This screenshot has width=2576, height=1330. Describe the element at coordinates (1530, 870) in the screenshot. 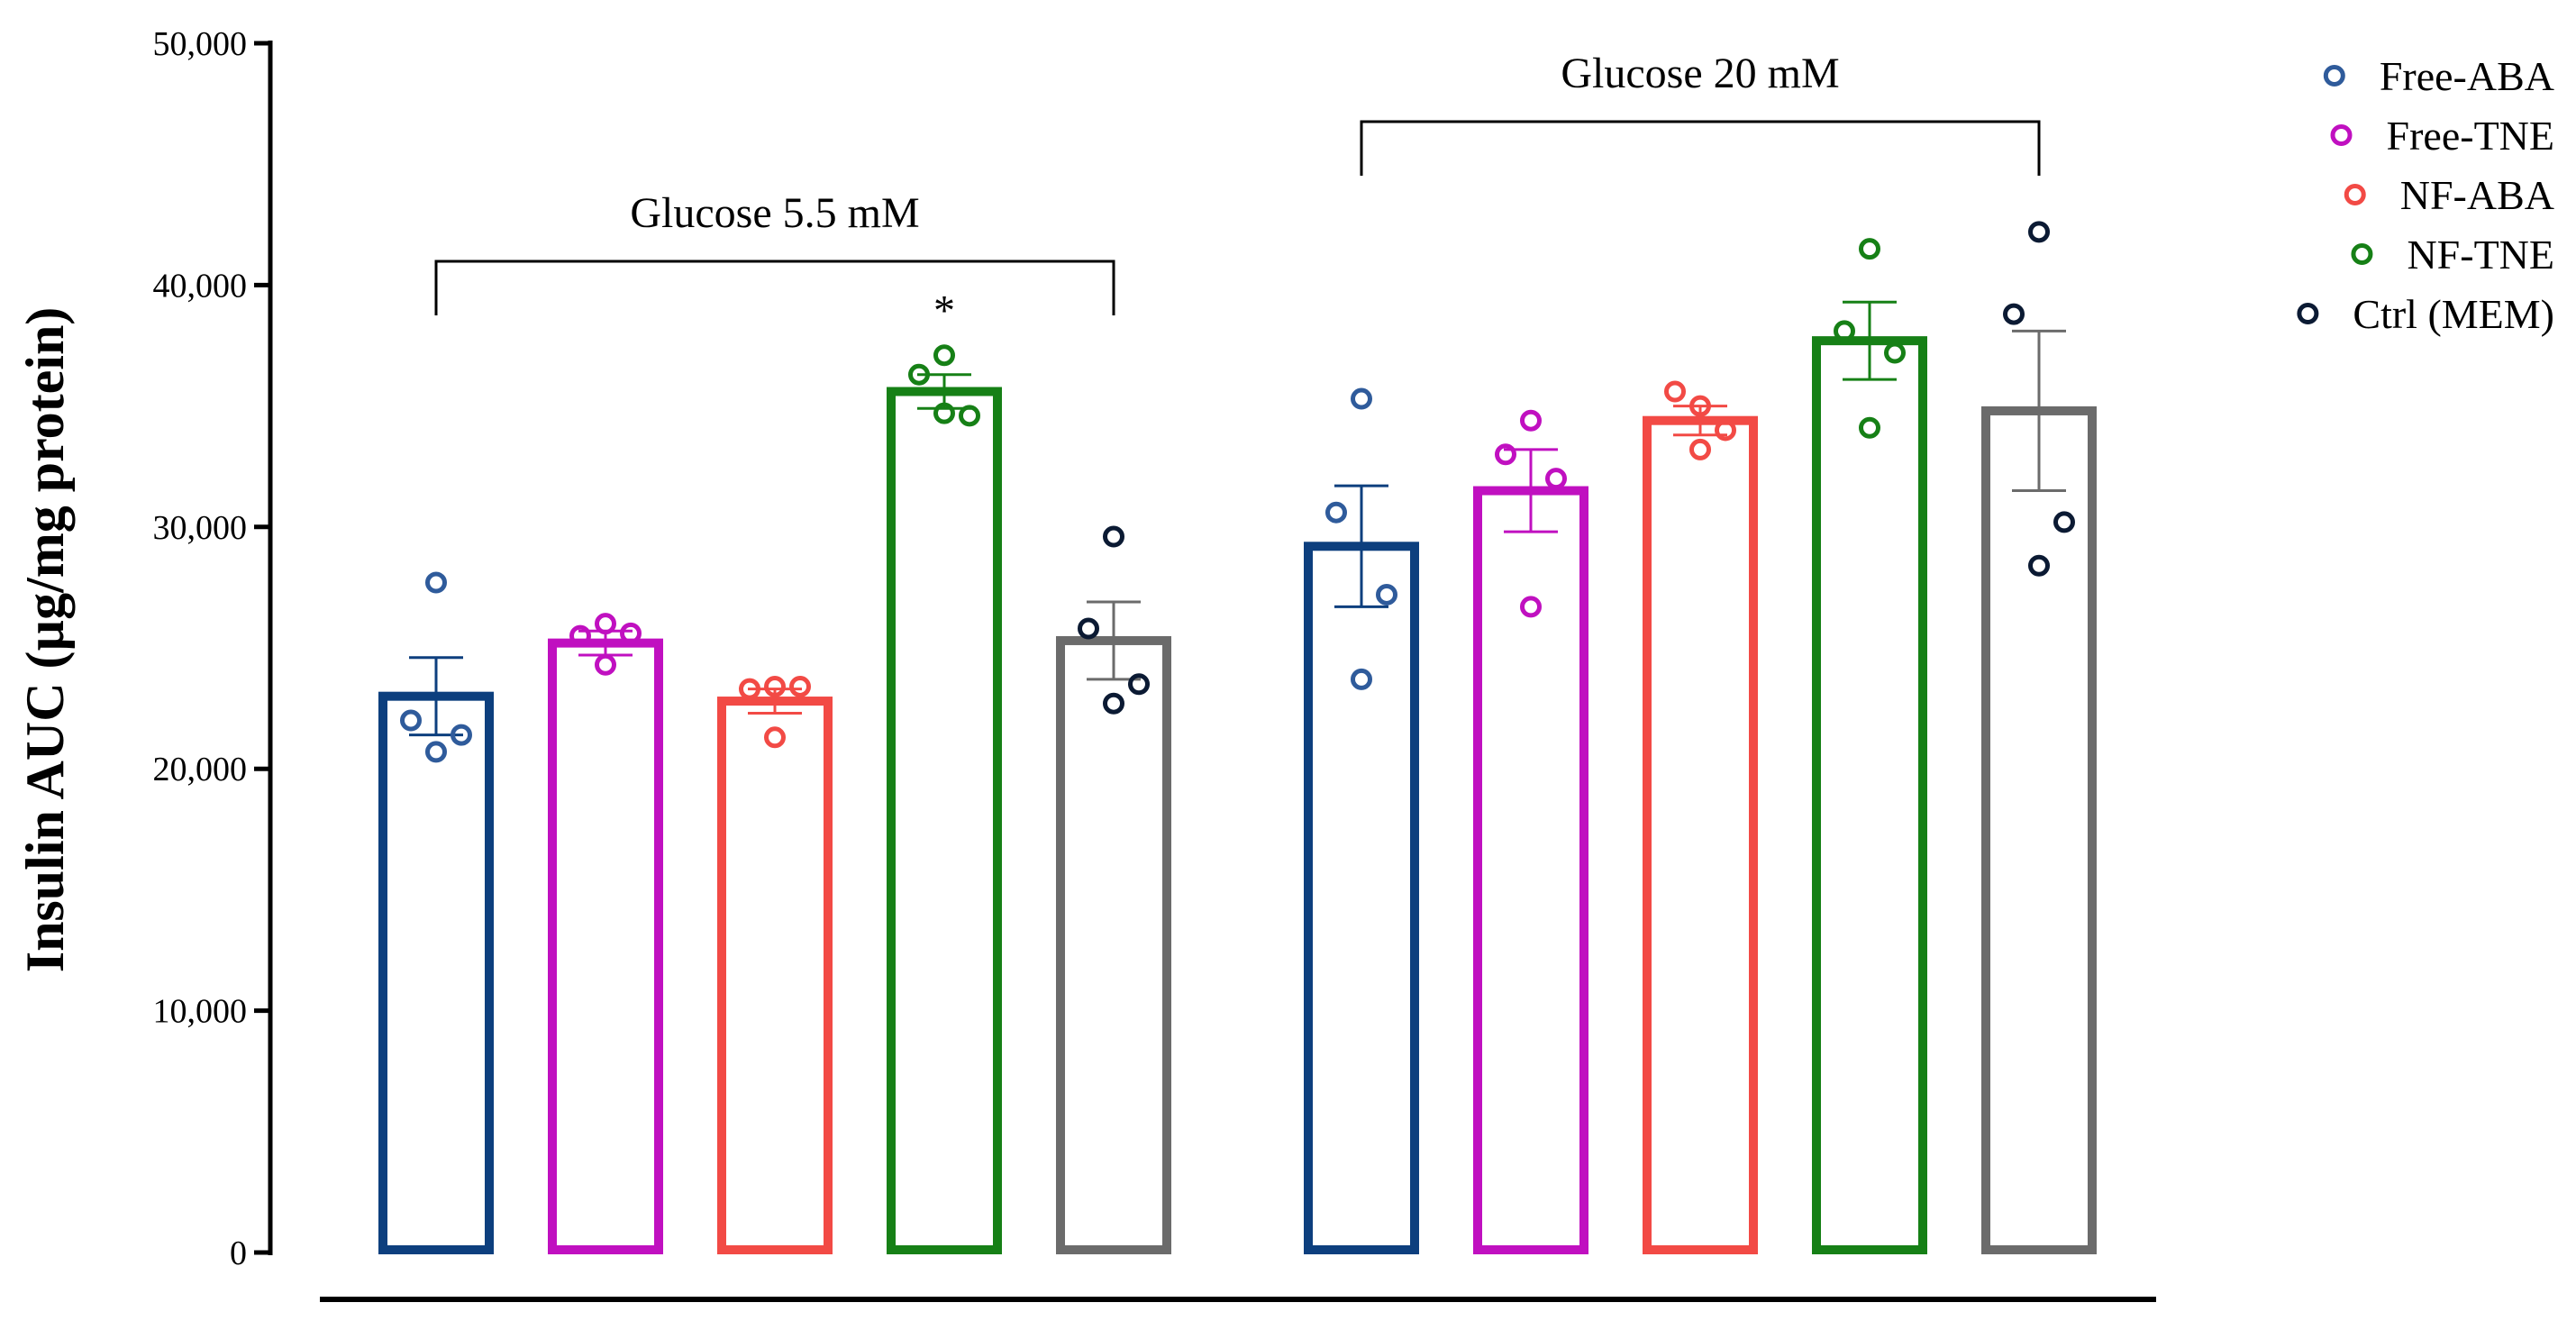

I see `bar-free-tne-group2` at that location.